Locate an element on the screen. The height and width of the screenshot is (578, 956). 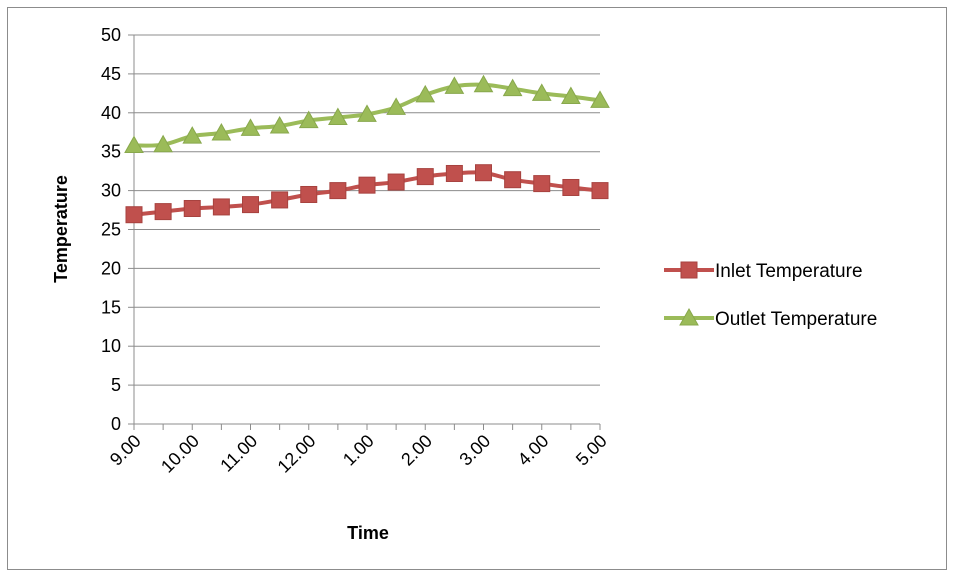
series is located at coordinates (367, 149).